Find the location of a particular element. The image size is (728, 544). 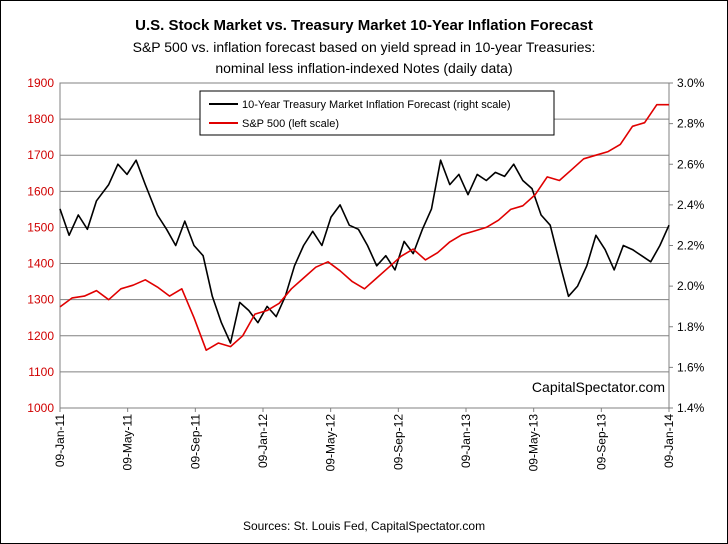

right-tick-label: 2.0% is located at coordinates (691, 286).